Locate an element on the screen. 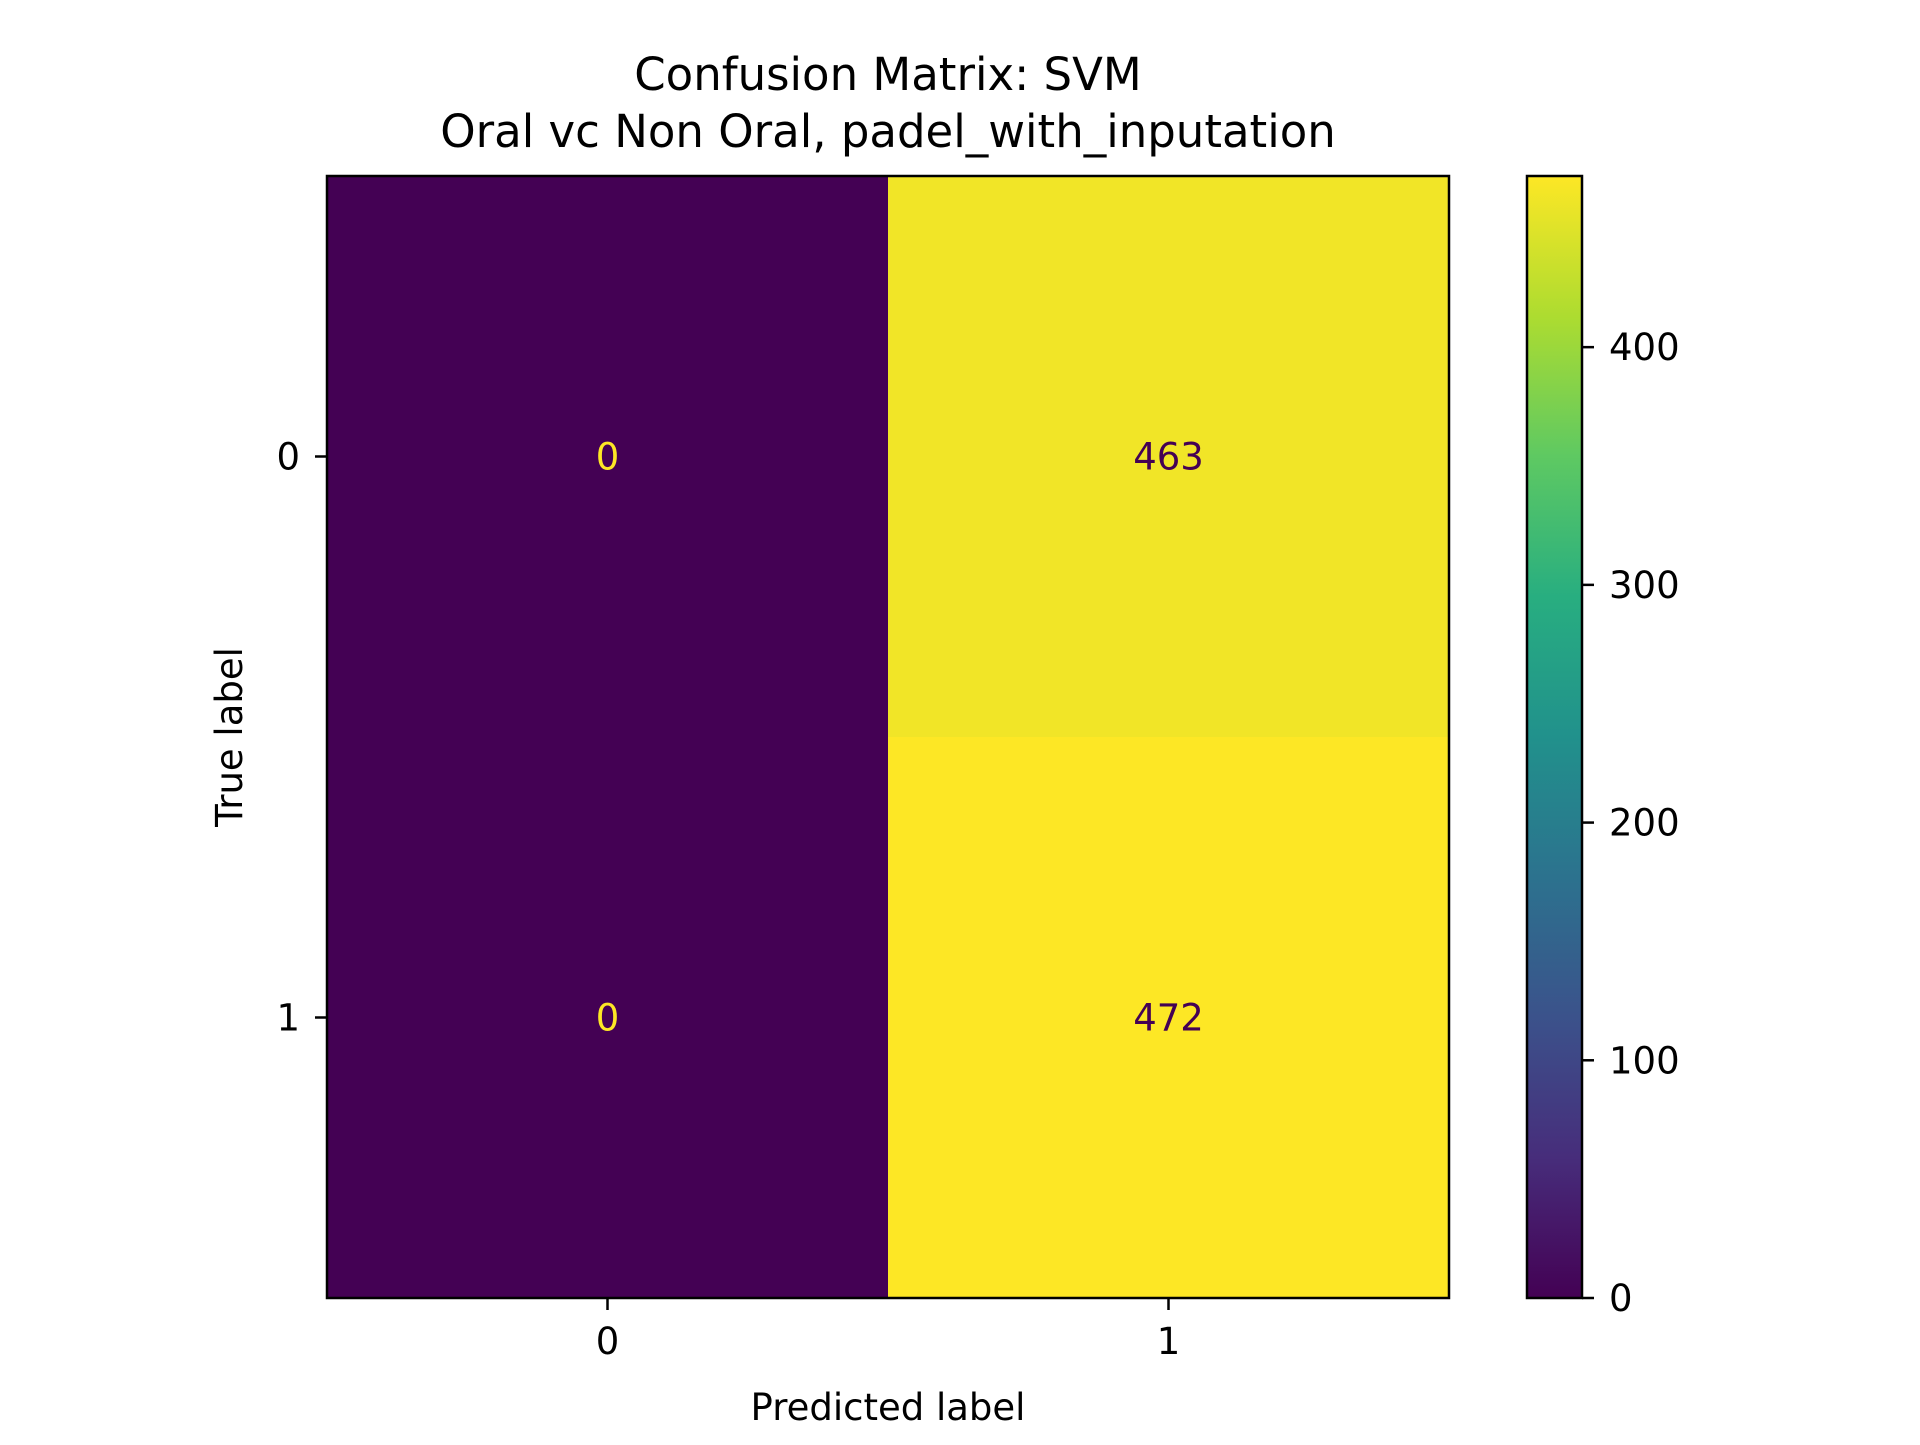  colorbar-ticks: 0 100 200 300 400 is located at coordinates (1631, 823).